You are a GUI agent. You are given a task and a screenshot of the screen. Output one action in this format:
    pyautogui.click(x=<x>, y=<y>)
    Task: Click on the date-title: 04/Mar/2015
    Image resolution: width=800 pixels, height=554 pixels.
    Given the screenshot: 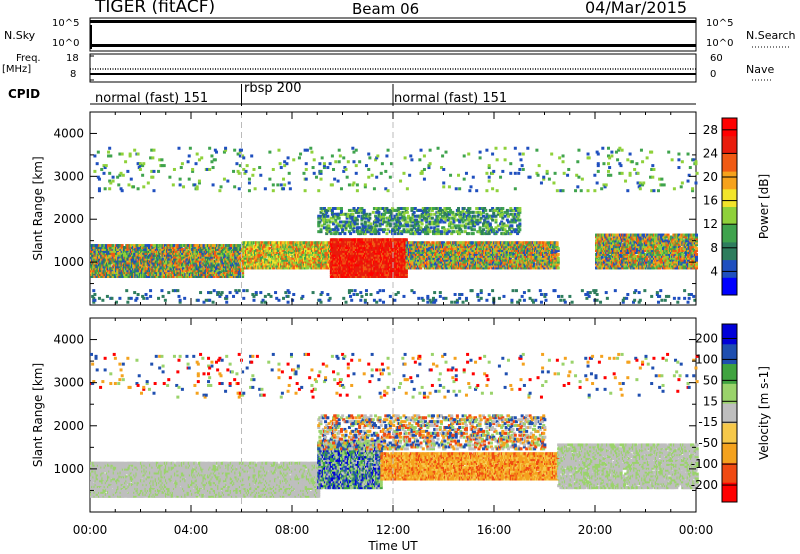 What is the action you would take?
    pyautogui.click(x=636, y=8)
    